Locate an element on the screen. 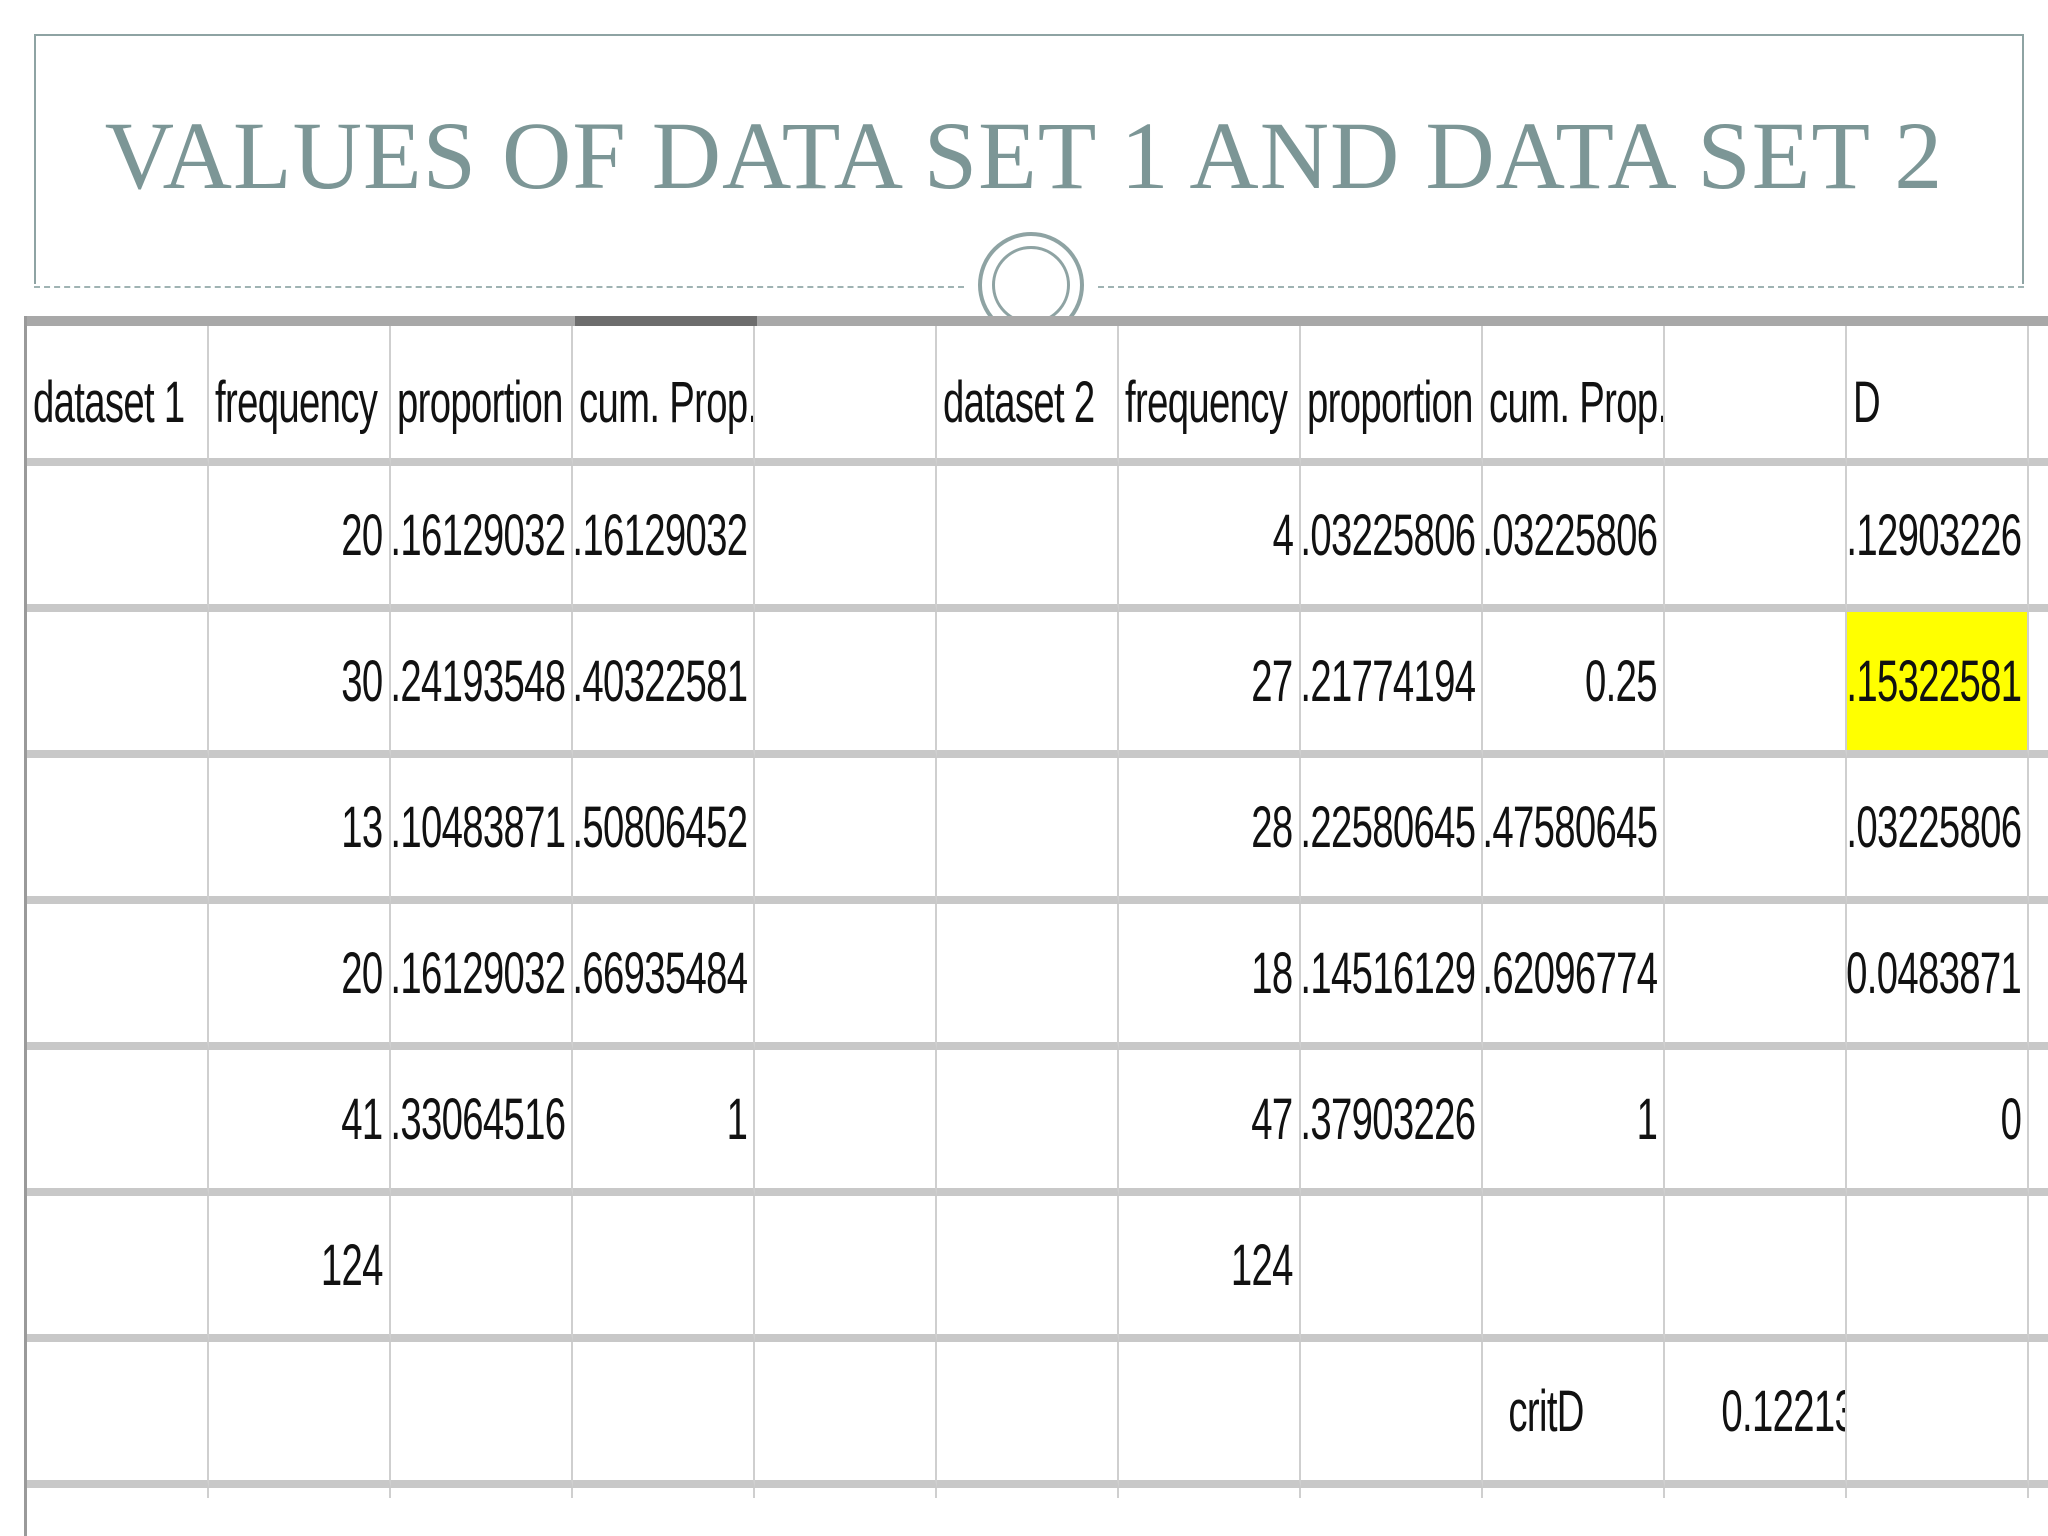  header-frequency-2: frequency is located at coordinates (1210, 396).